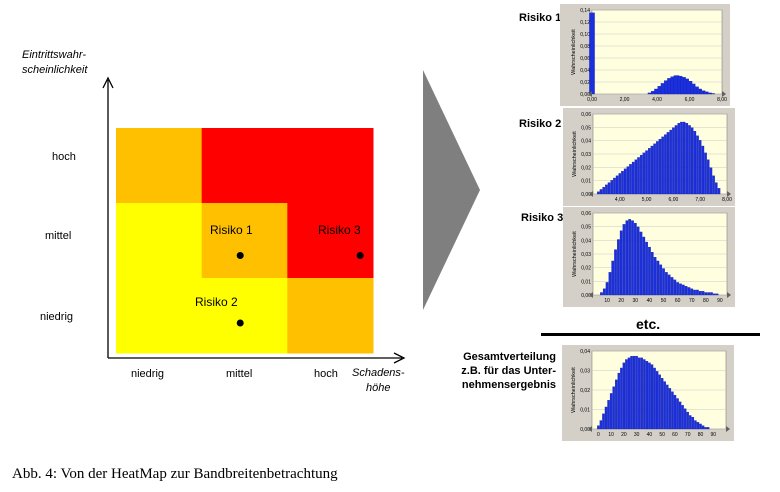 The height and width of the screenshot is (492, 780). What do you see at coordinates (585, 23) in the screenshot?
I see `y-tick-label: 0,12` at bounding box center [585, 23].